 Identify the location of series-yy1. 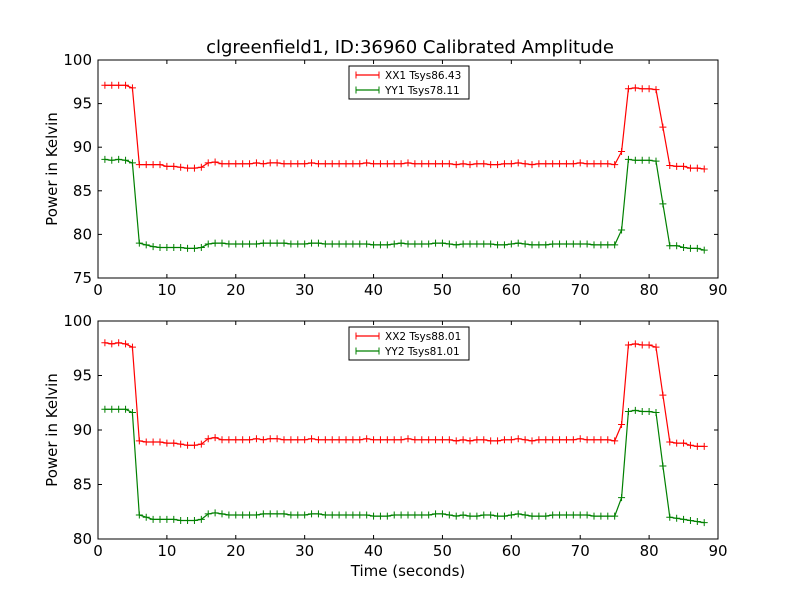
(404, 204).